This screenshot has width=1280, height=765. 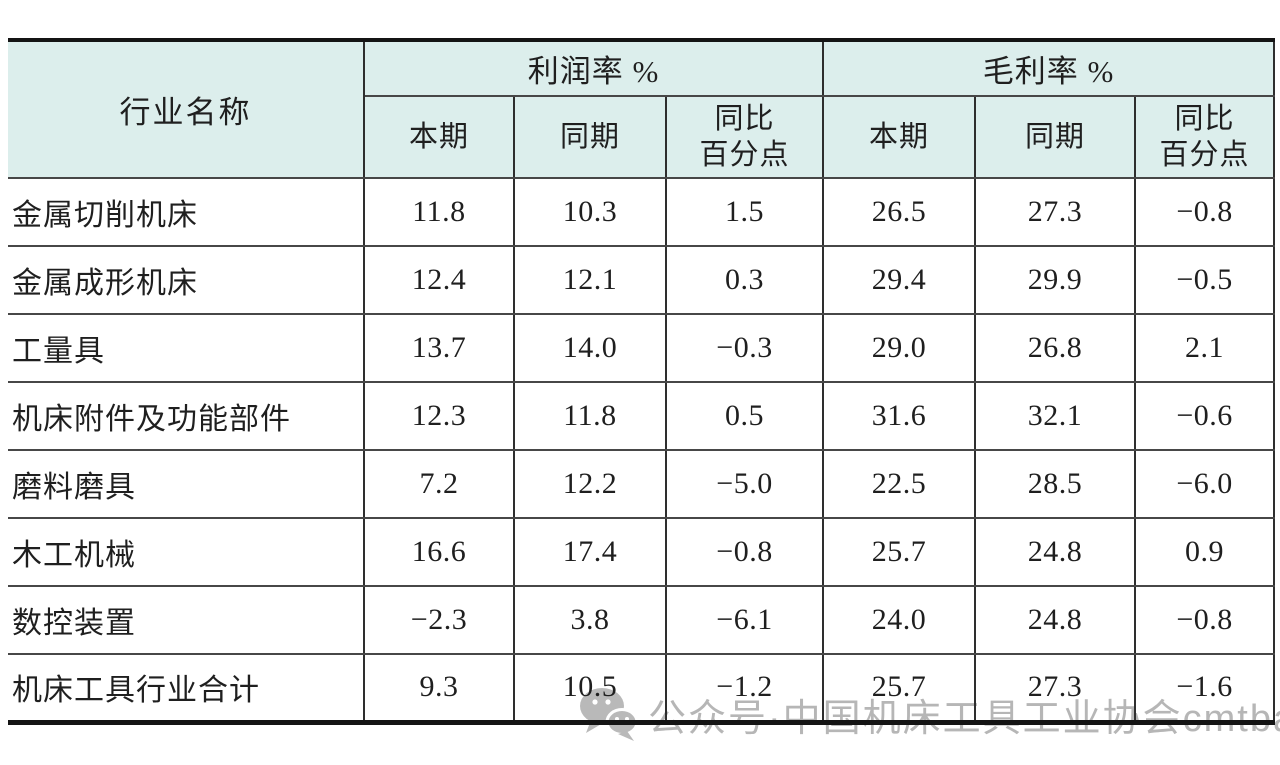 I want to click on value-cell: 0.9, so click(x=1205, y=552).